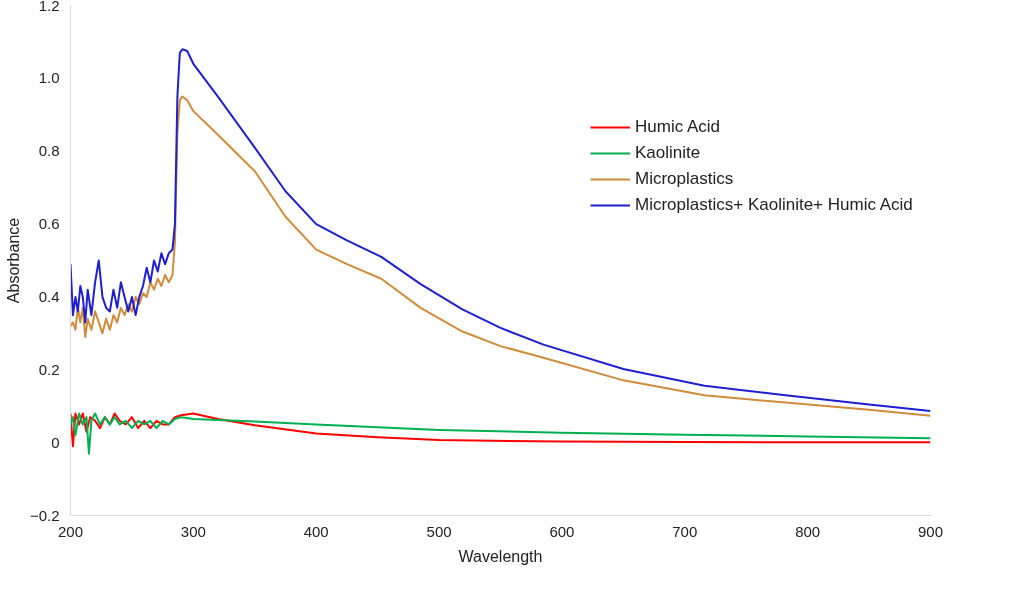  What do you see at coordinates (668, 153) in the screenshot?
I see `legend-label: Kaolinite` at bounding box center [668, 153].